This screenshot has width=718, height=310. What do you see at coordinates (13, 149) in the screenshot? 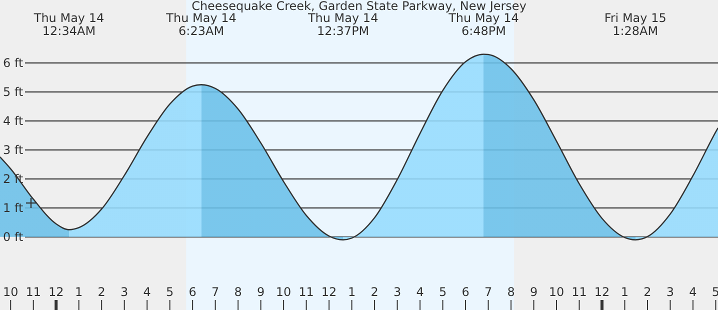
I see `y-tick-label: 3 ft` at bounding box center [13, 149].